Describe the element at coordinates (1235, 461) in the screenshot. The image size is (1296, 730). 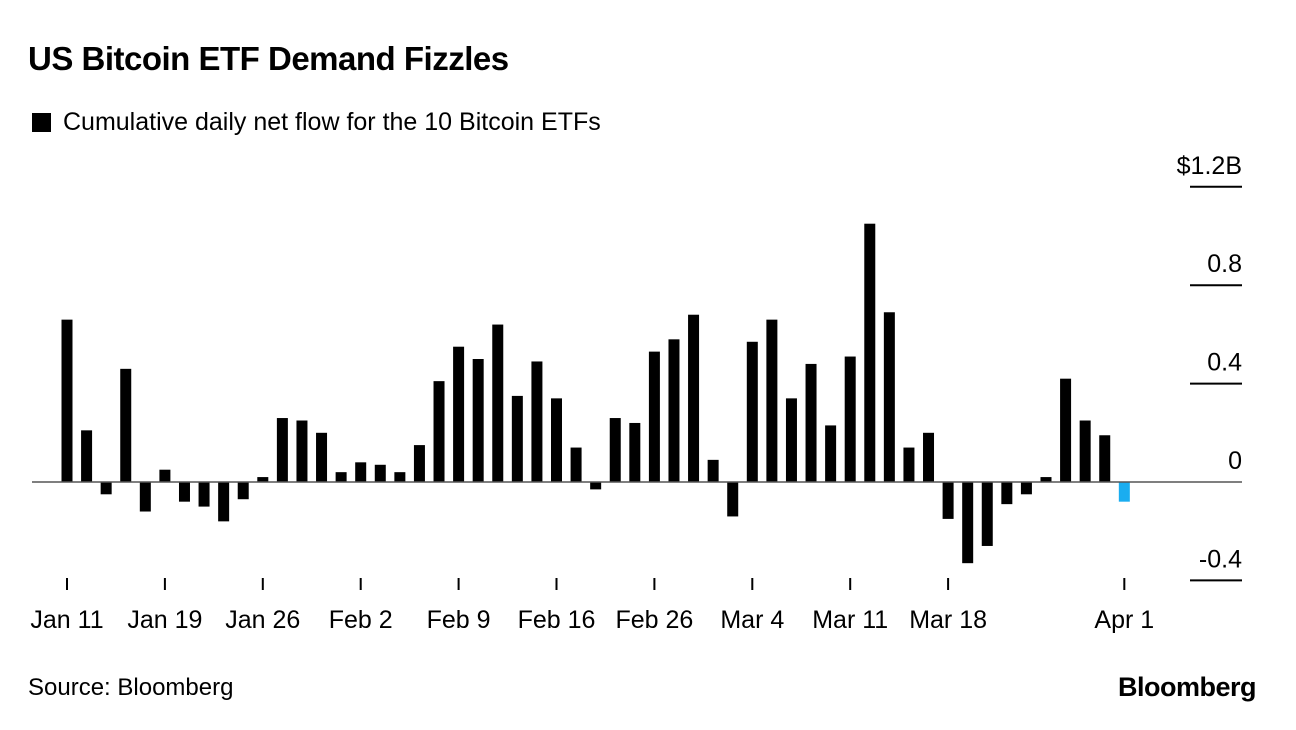
I see `y-tick-label: 0` at that location.